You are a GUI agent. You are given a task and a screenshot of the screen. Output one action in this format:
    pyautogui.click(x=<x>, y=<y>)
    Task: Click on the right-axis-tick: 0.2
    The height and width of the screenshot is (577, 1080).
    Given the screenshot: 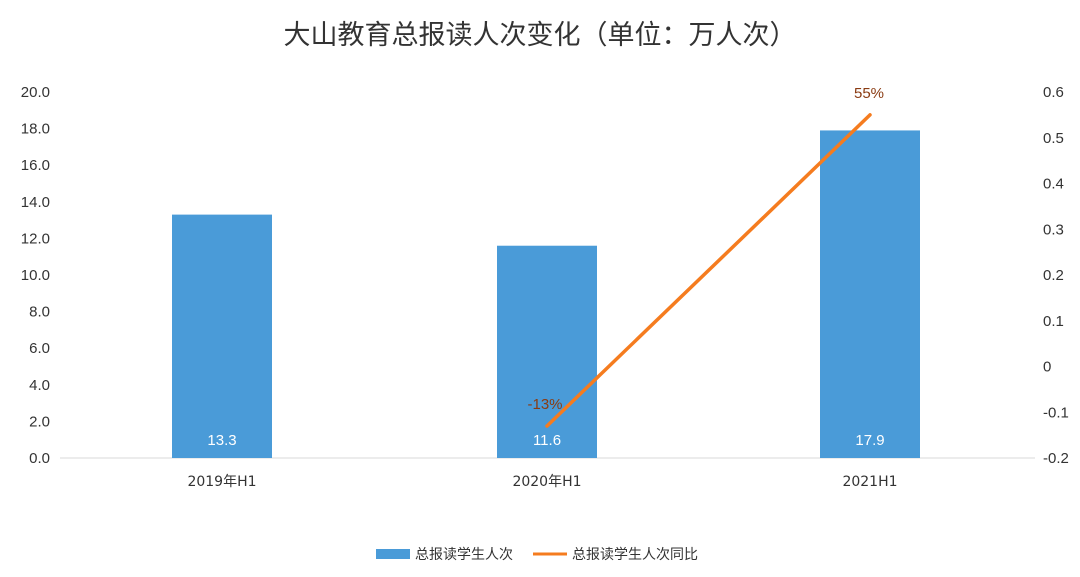 What is the action you would take?
    pyautogui.click(x=1053, y=275)
    